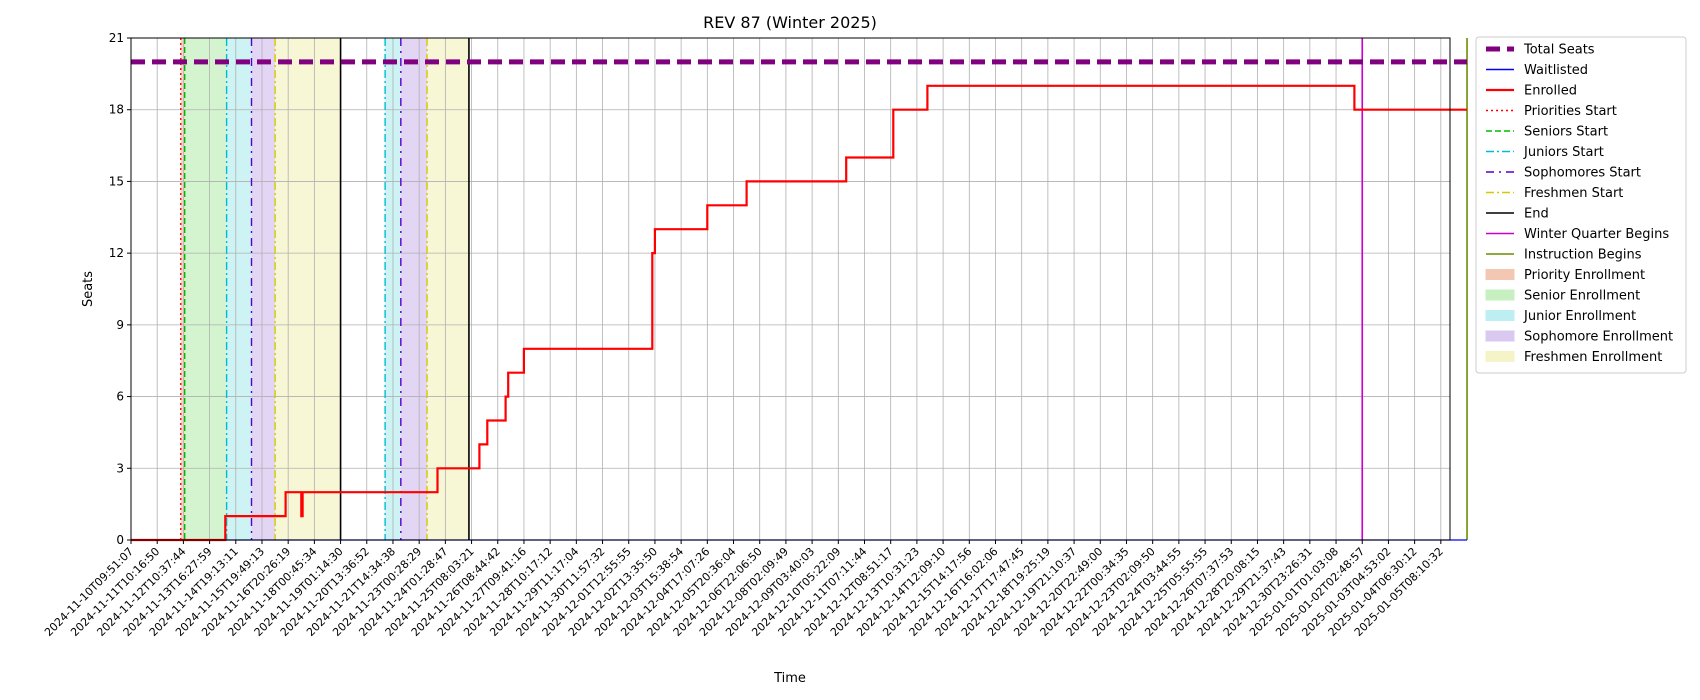 The image size is (1700, 700). I want to click on legend-label: Sophomores Start, so click(1582, 173).